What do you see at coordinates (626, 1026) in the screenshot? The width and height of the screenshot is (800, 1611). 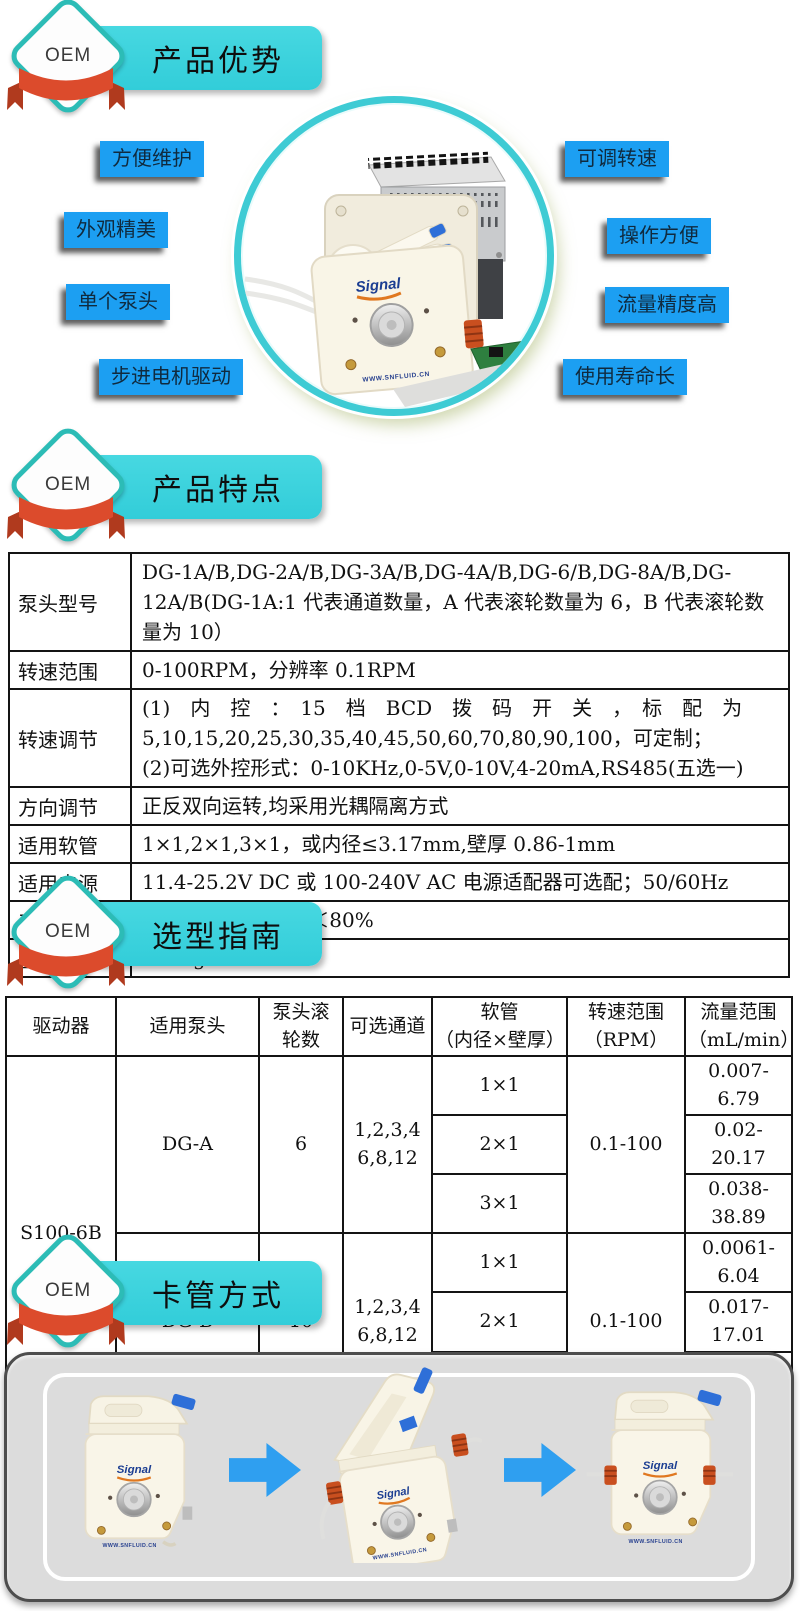 I see `col-header-speed: 转速范围 （RPM）` at bounding box center [626, 1026].